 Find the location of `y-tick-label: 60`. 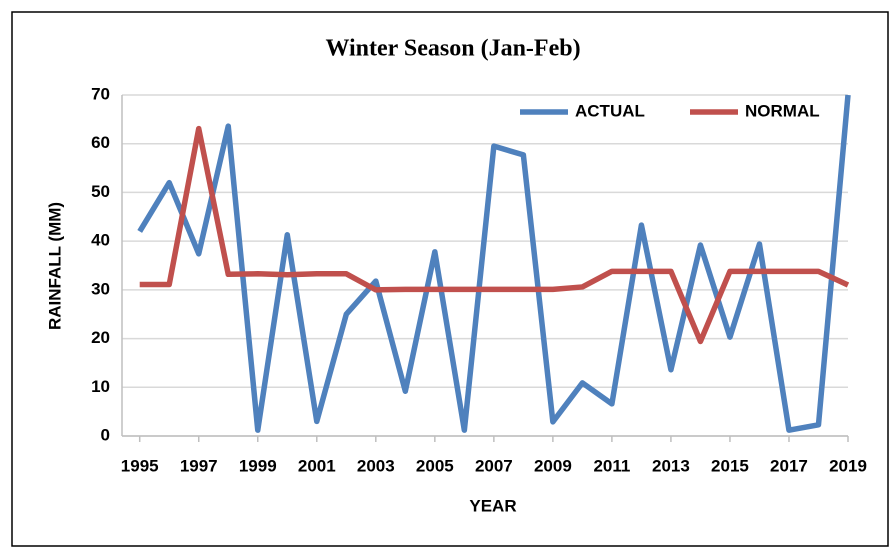

y-tick-label: 60 is located at coordinates (100, 142).